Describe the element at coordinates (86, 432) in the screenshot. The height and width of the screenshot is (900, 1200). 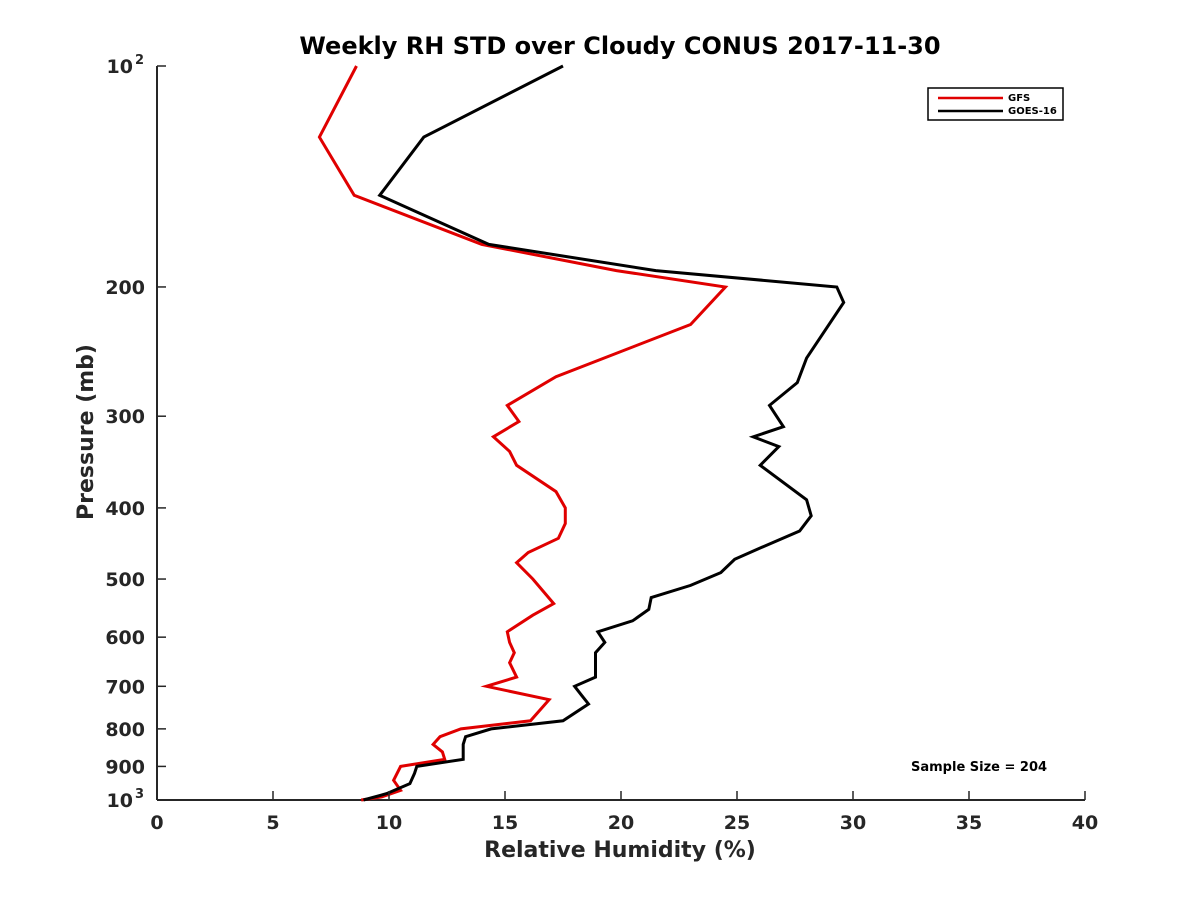
I see `y-axis-label: Pressure (mb)` at that location.